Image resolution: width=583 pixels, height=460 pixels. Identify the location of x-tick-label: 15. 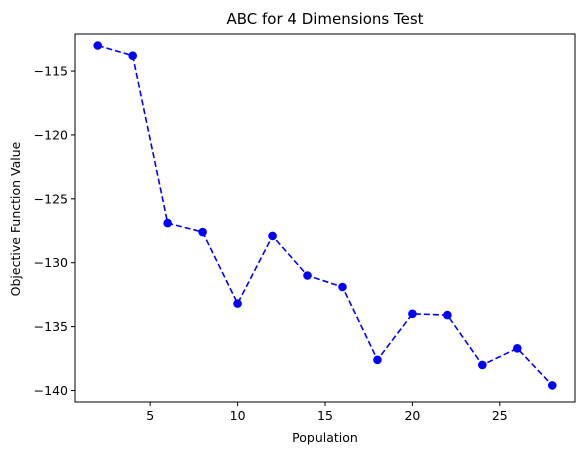
(325, 415).